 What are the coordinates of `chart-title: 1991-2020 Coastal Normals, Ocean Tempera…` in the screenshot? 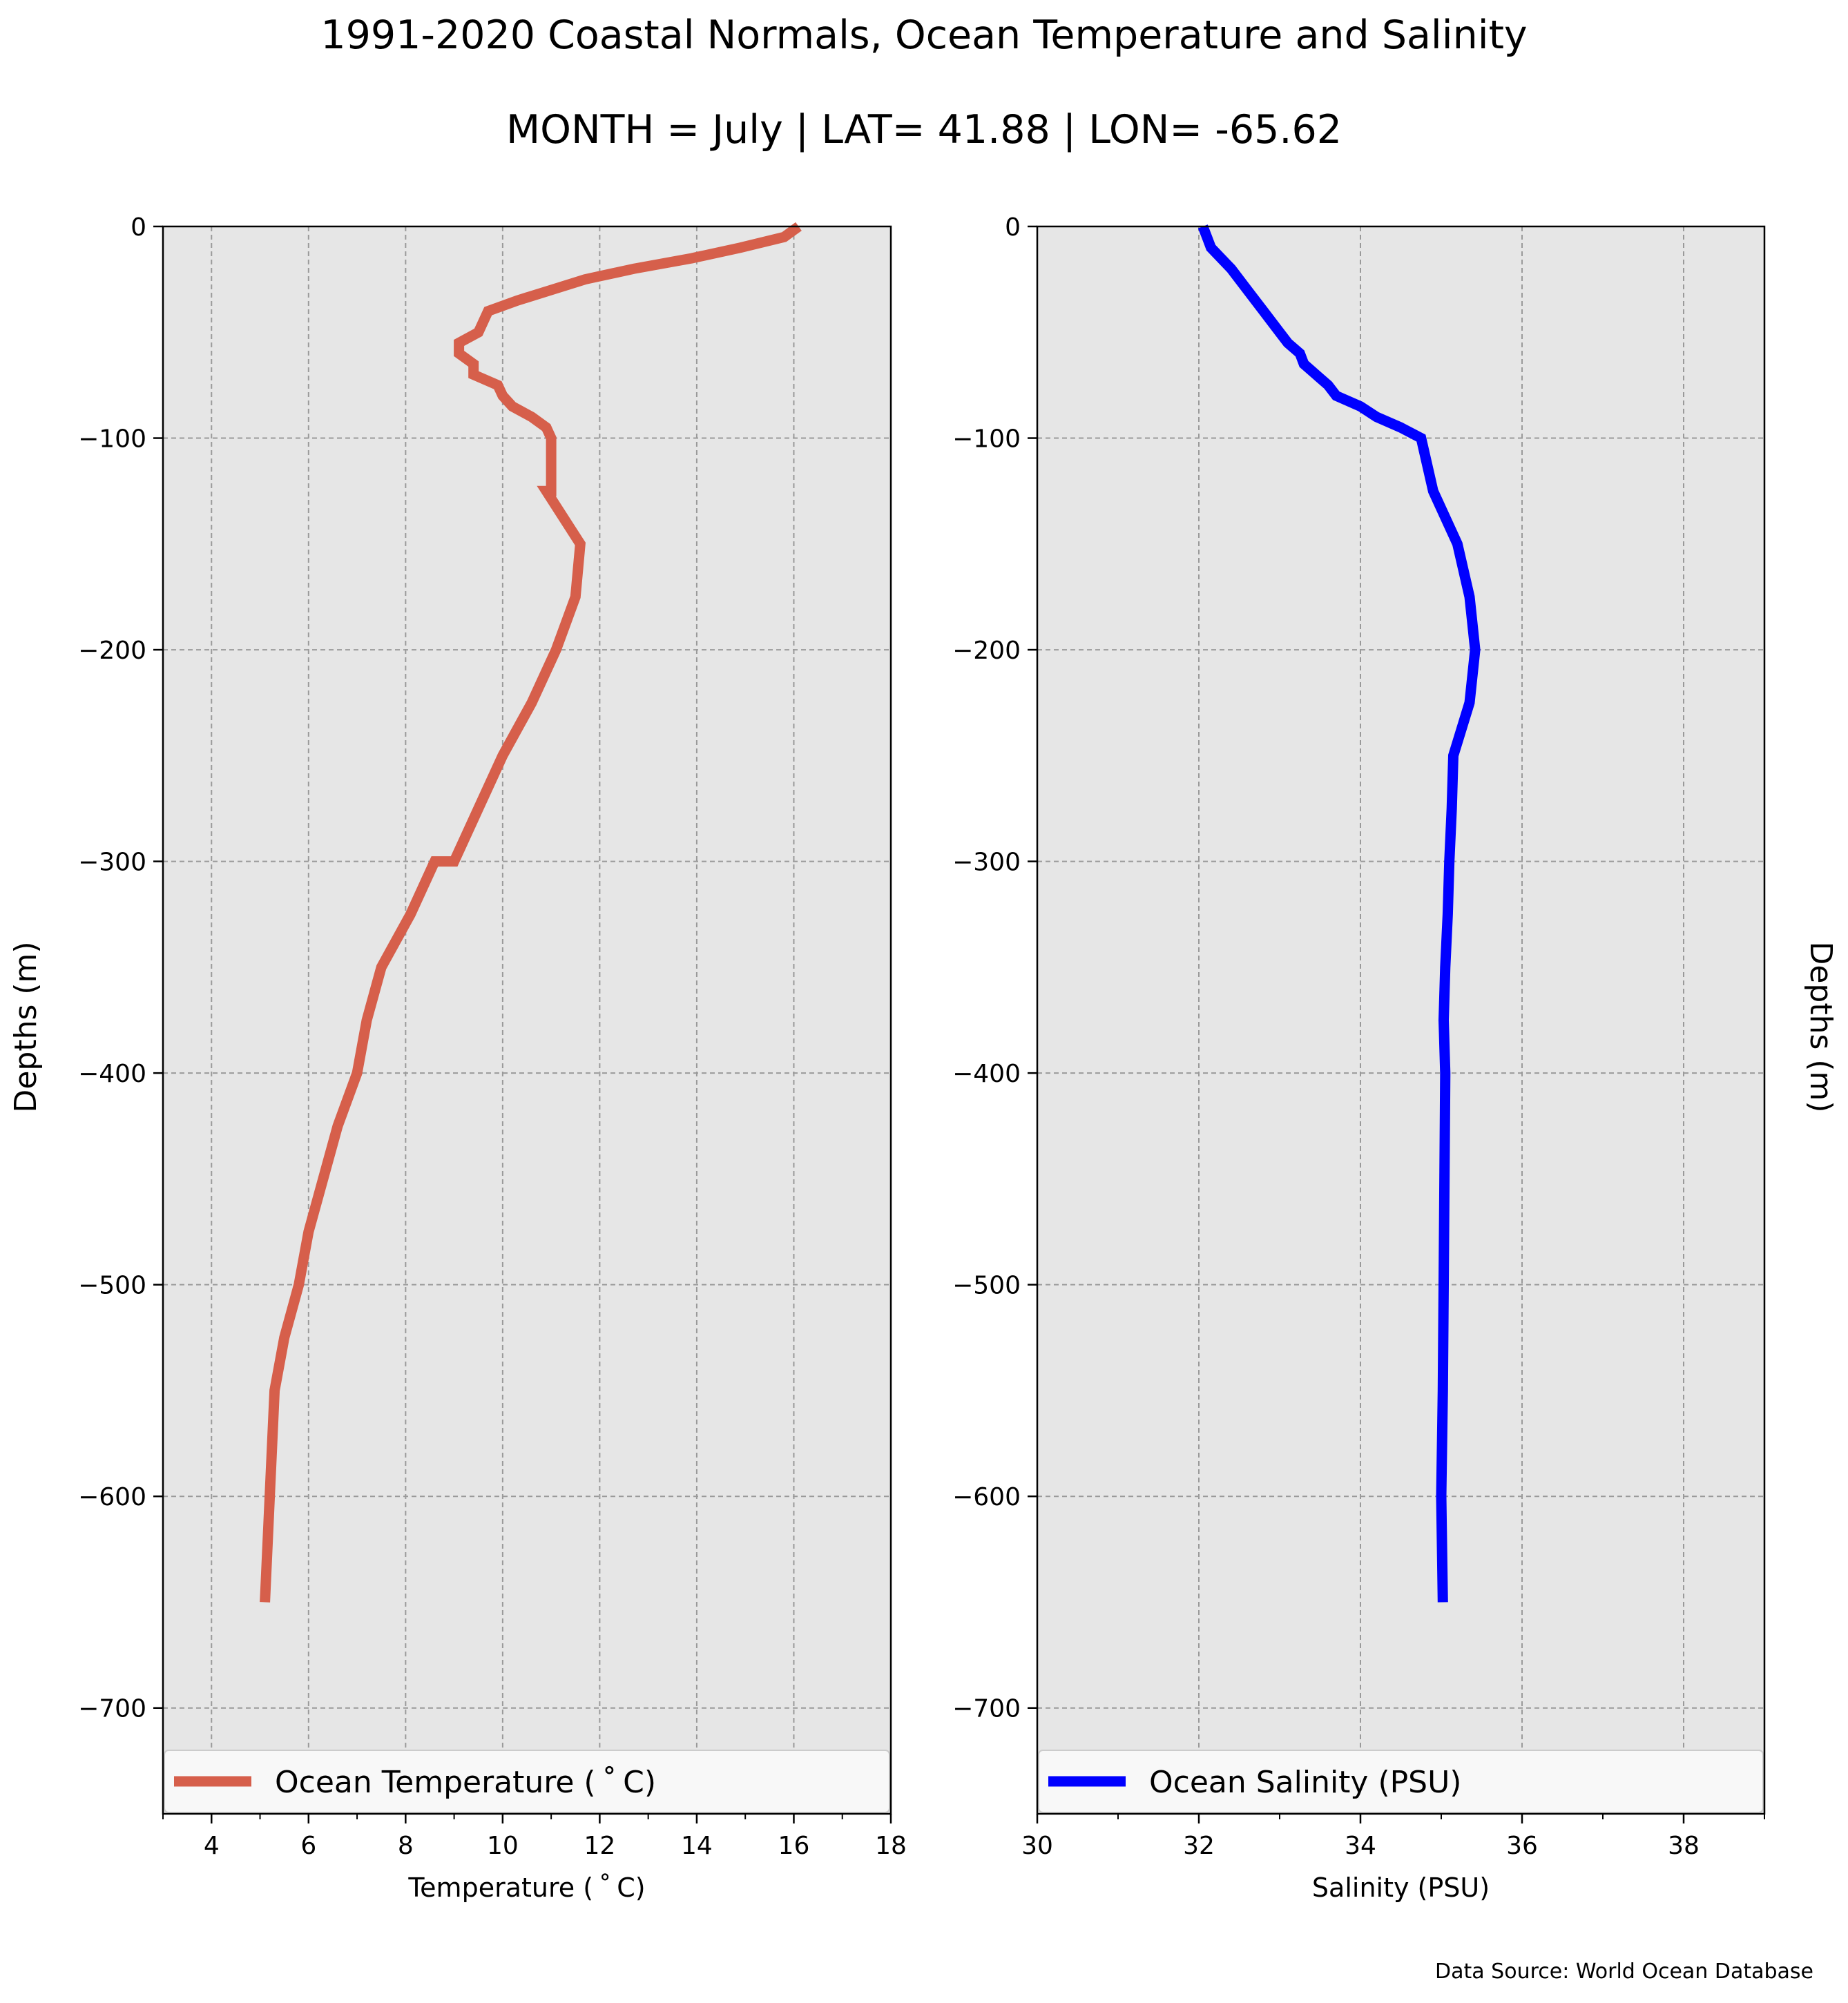 It's located at (924, 35).